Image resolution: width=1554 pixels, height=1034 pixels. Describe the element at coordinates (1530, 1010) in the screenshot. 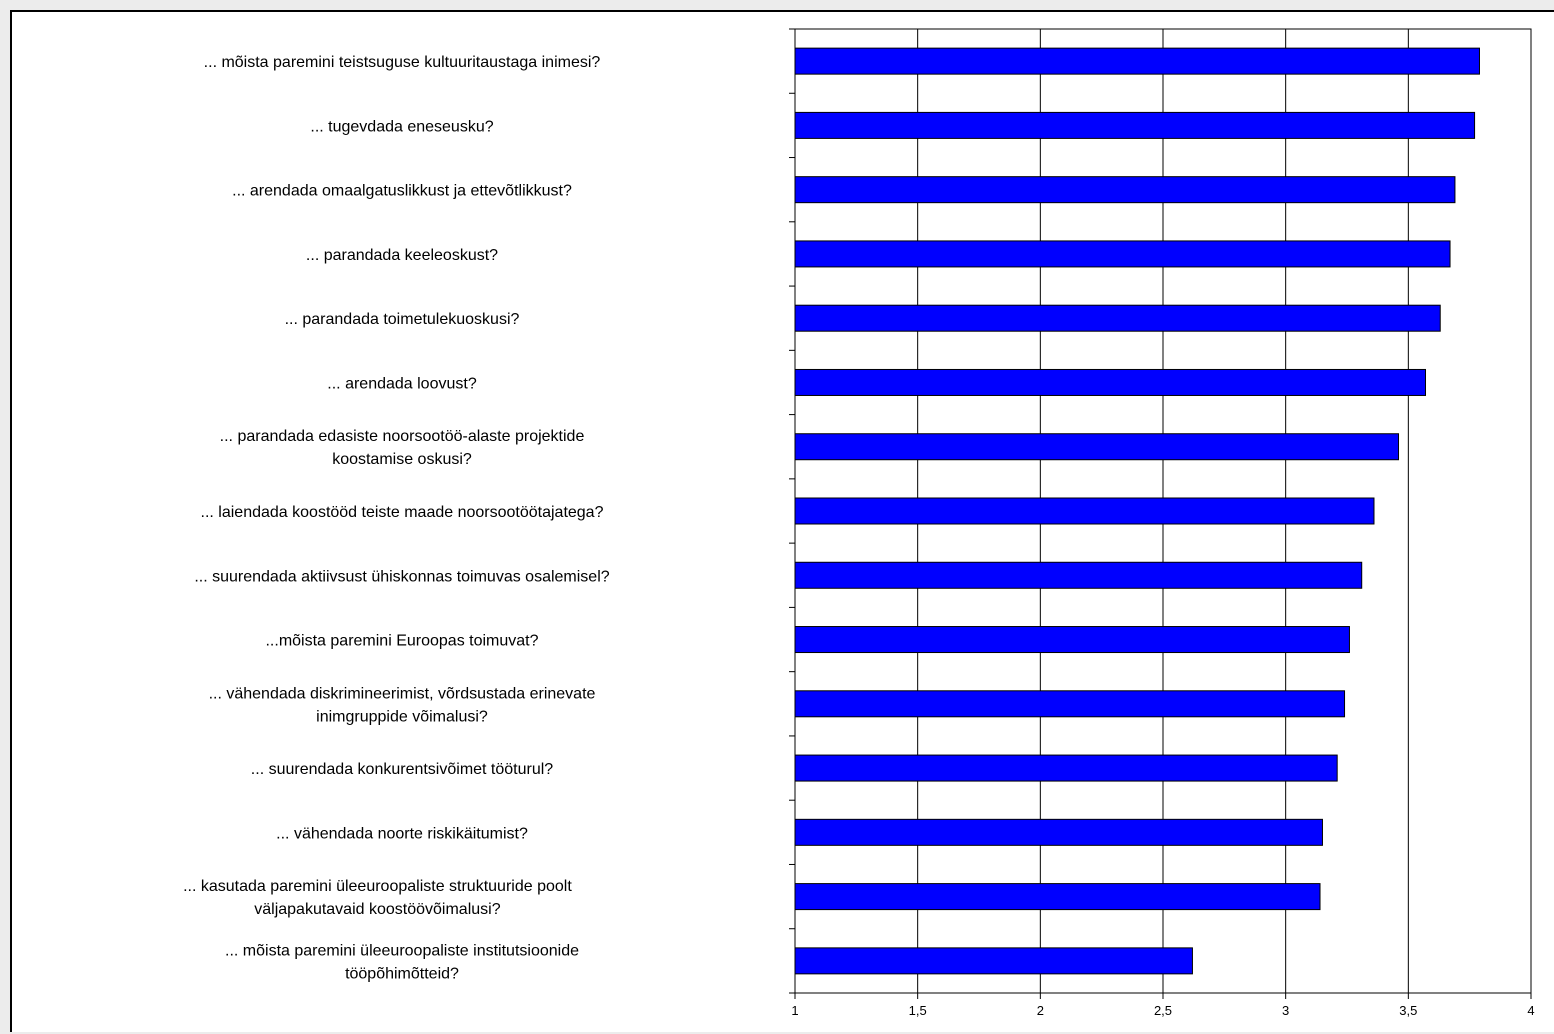

I see `x-tick-label: 4` at that location.